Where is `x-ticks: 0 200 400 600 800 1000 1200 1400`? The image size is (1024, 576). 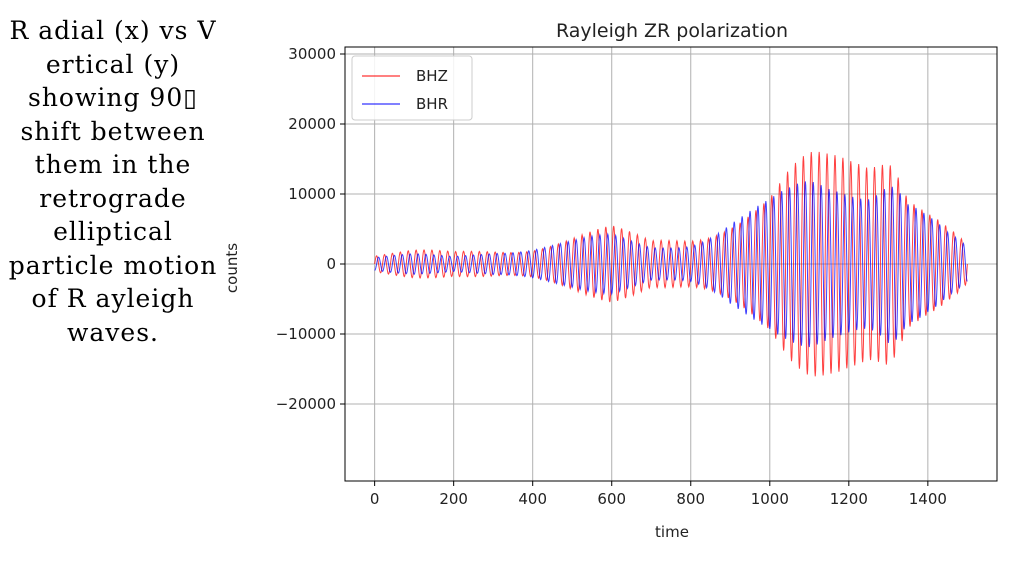
x-ticks: 0 200 400 600 800 1000 1200 1400 is located at coordinates (658, 494).